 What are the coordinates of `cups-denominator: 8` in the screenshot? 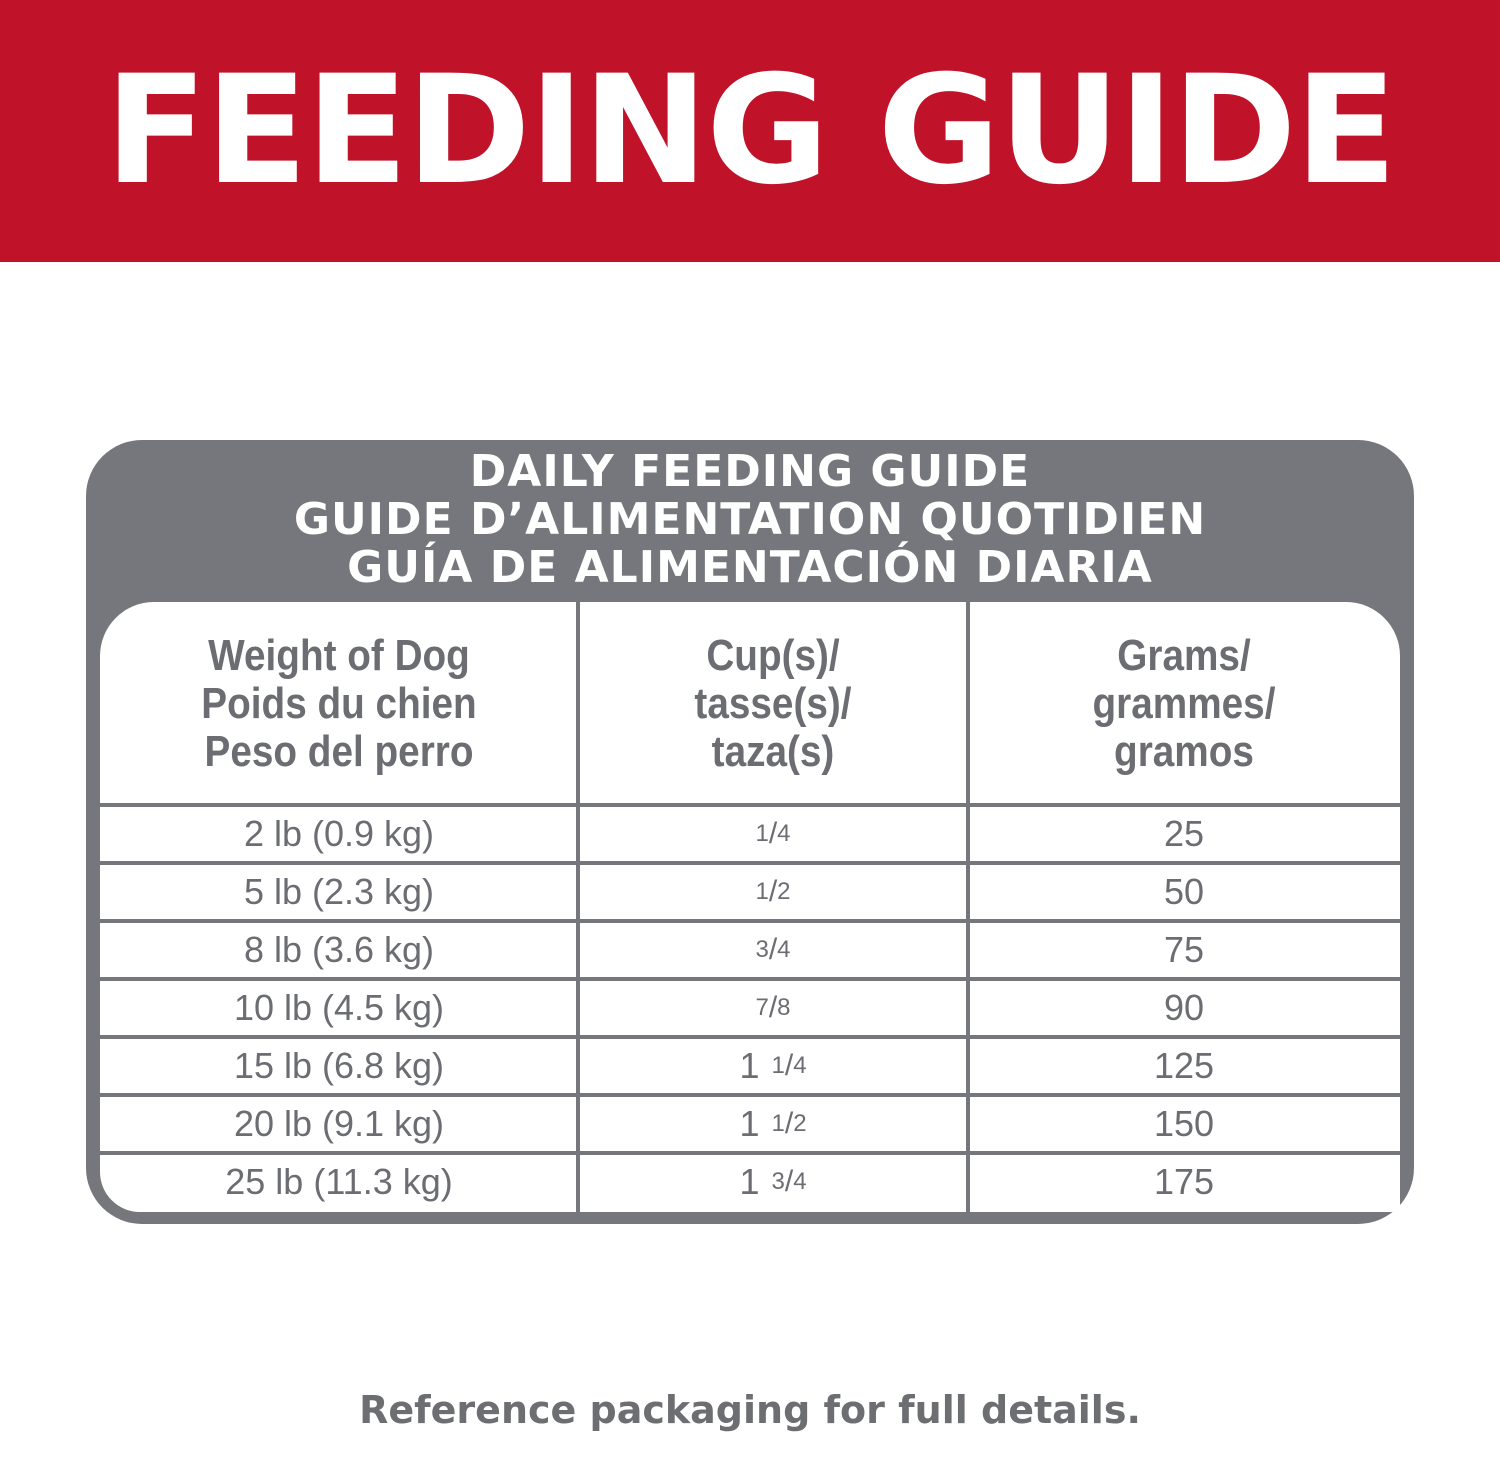 It's located at (784, 1007).